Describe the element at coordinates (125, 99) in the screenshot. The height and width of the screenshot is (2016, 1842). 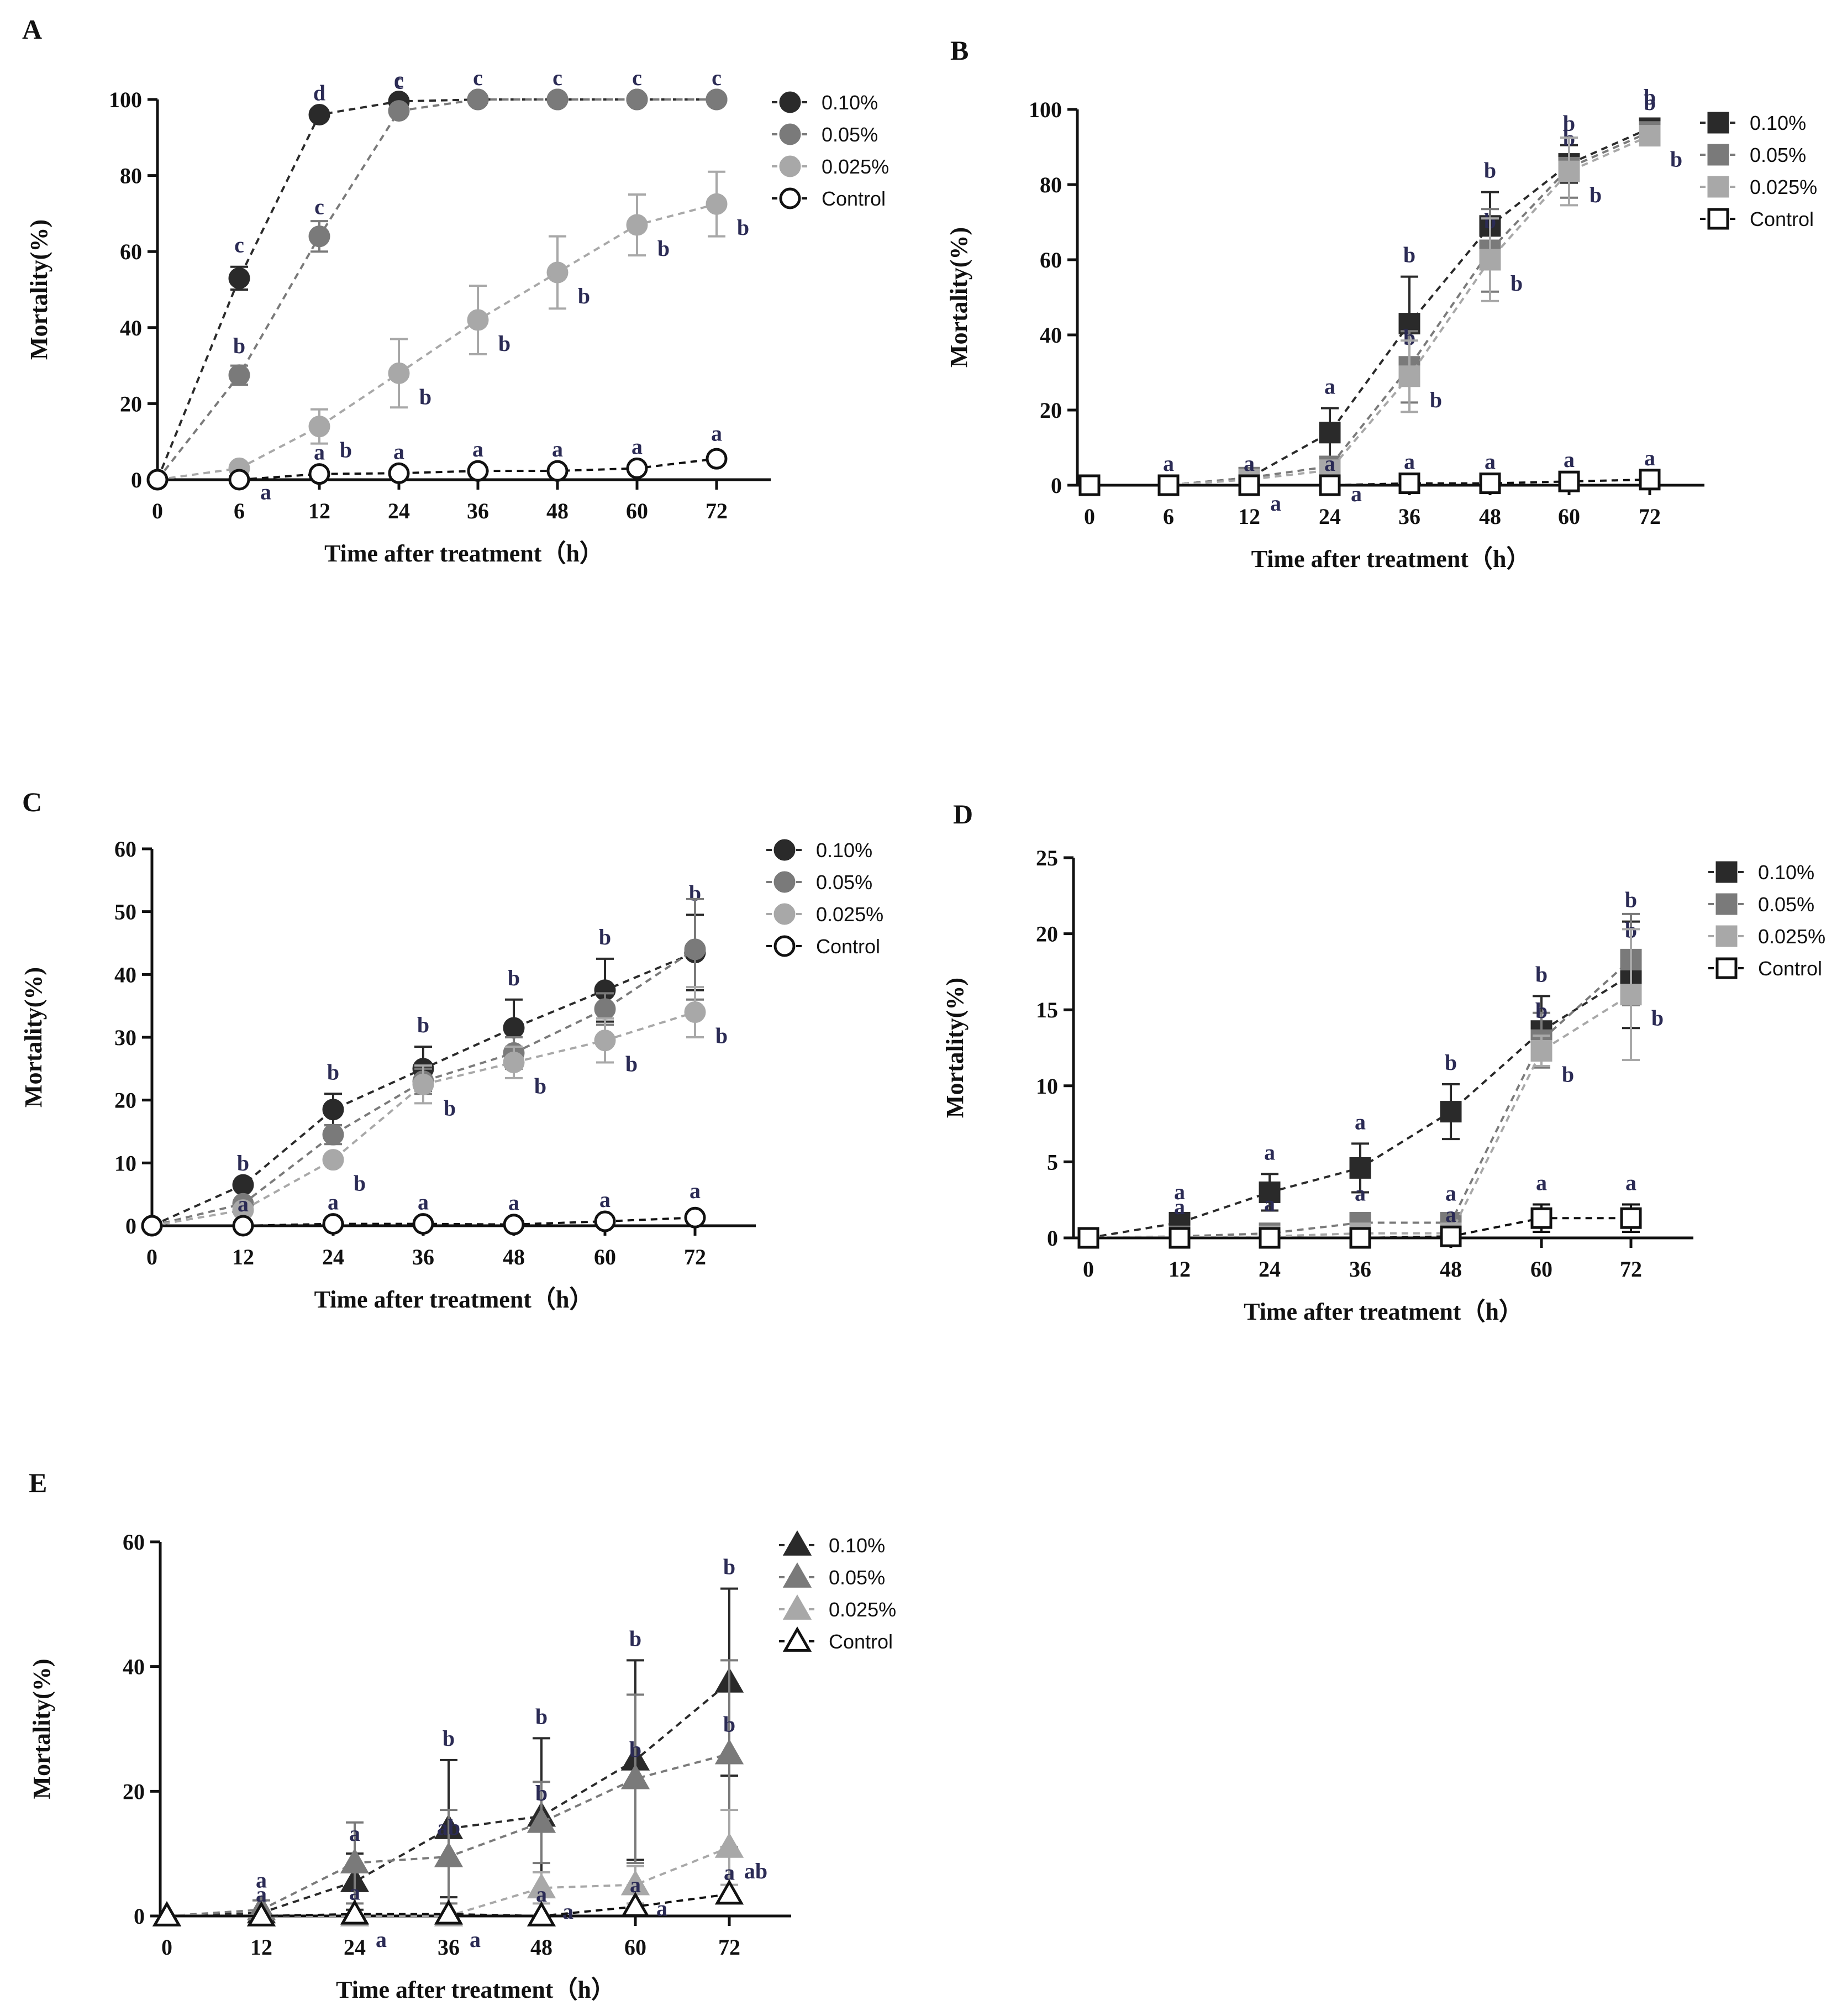
I see `y-tick-label: 100` at that location.